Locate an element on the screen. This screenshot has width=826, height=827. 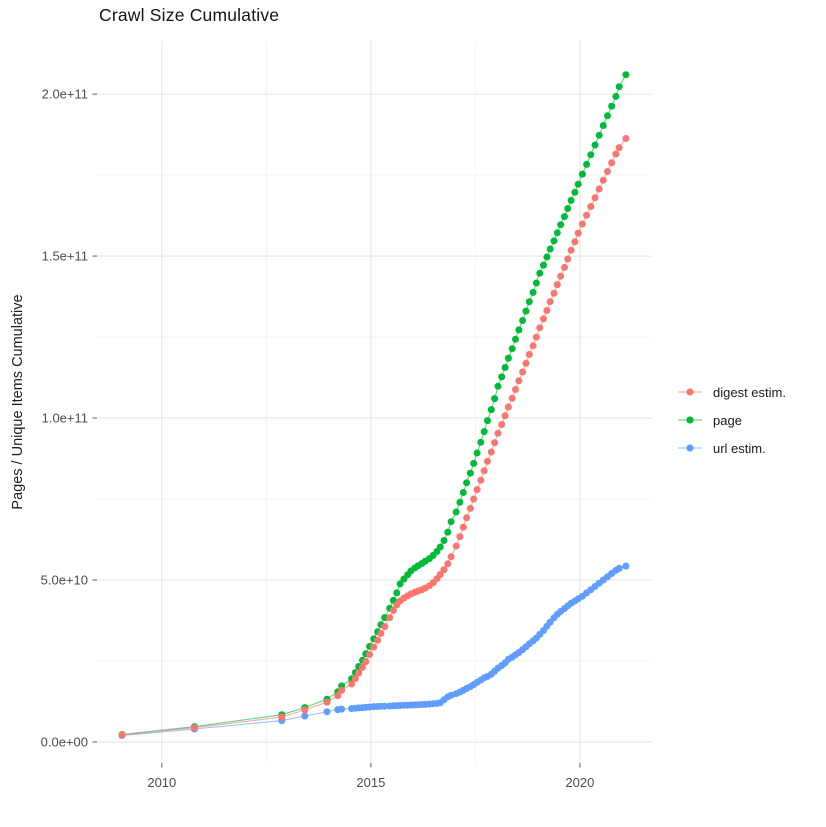
x-tick-labels: 2010 2015 2020 is located at coordinates (370, 782).